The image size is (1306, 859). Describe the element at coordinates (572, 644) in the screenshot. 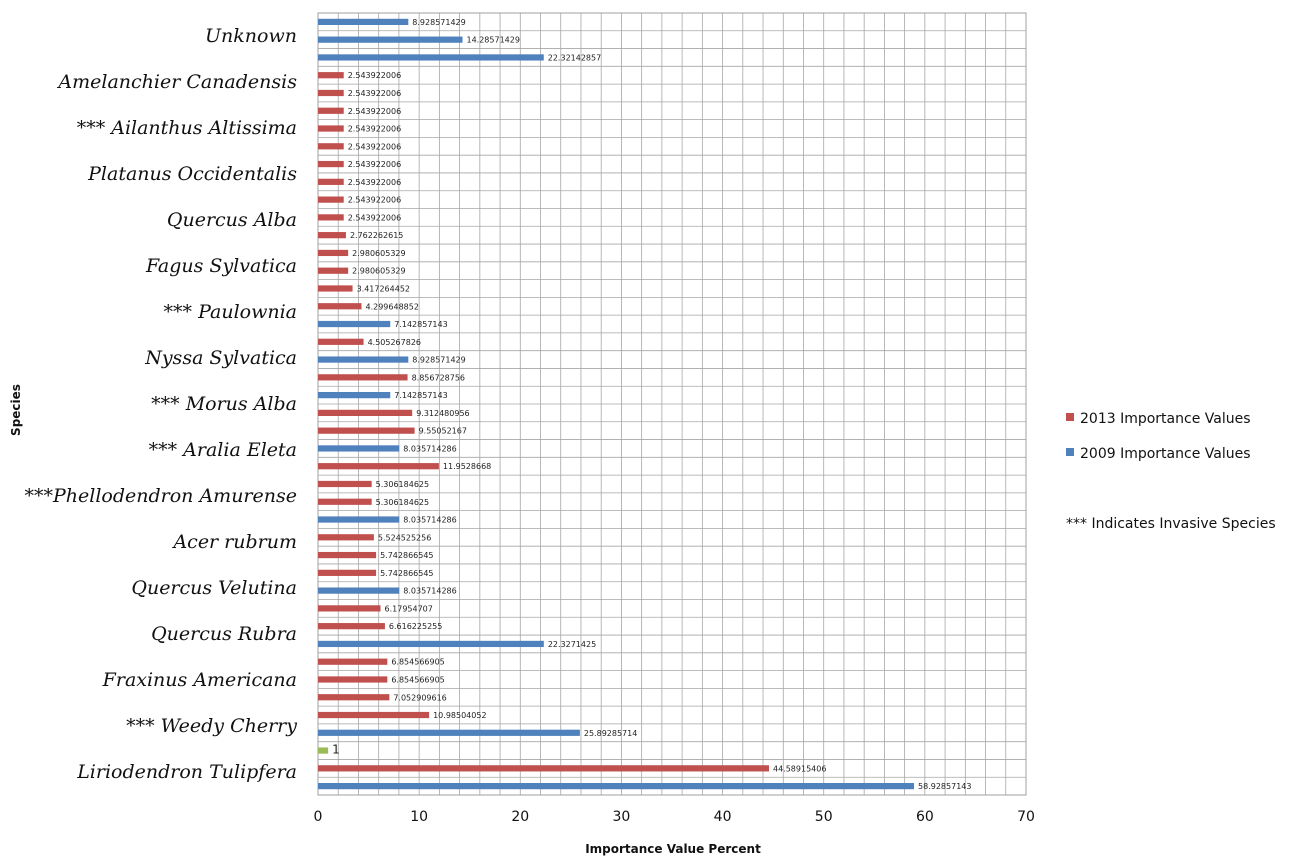

I see `data-label: 22.3271425` at that location.